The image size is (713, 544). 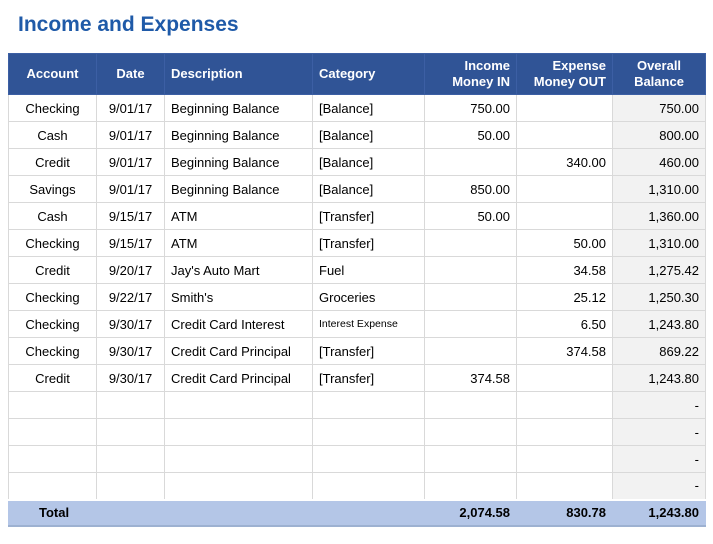 What do you see at coordinates (368, 324) in the screenshot?
I see `cell-category: Interest Expense` at bounding box center [368, 324].